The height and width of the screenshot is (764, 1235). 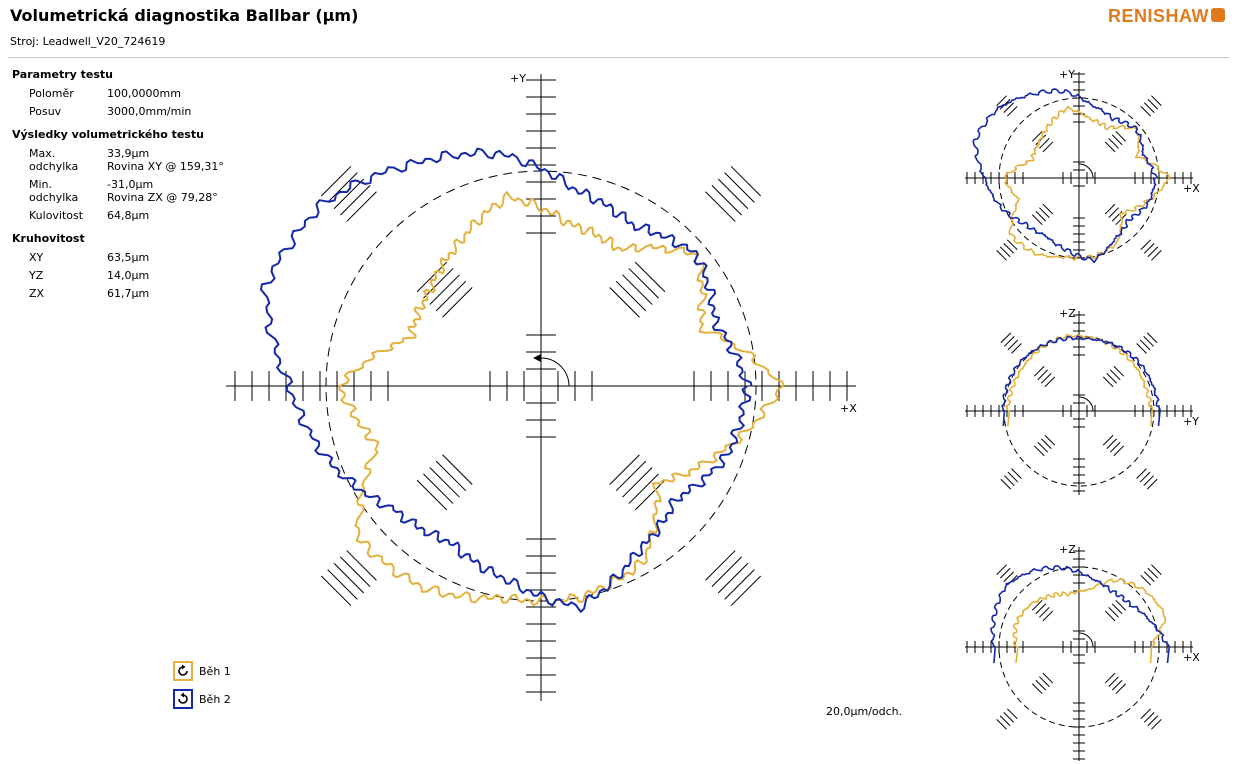 I want to click on results-heading: Výsledky volumetrického testu, so click(x=108, y=134).